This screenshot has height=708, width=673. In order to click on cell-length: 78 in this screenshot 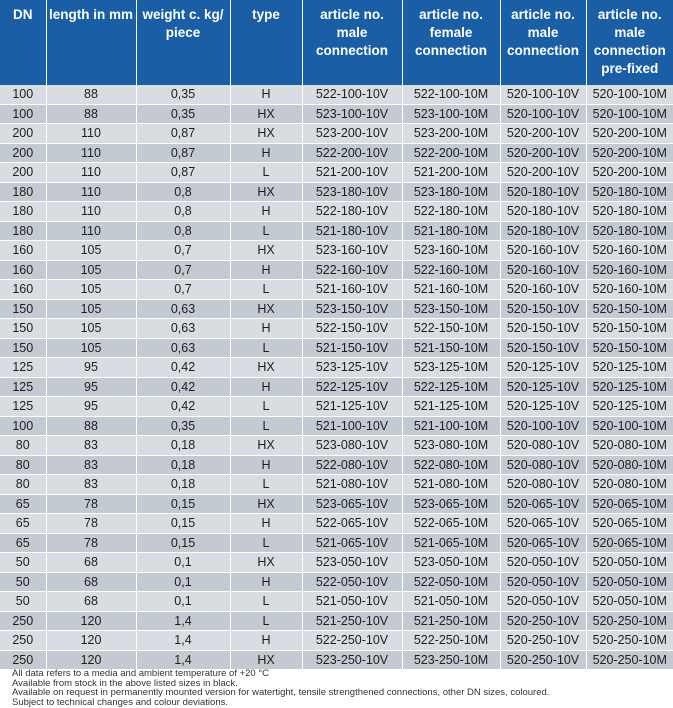, I will do `click(91, 504)`.